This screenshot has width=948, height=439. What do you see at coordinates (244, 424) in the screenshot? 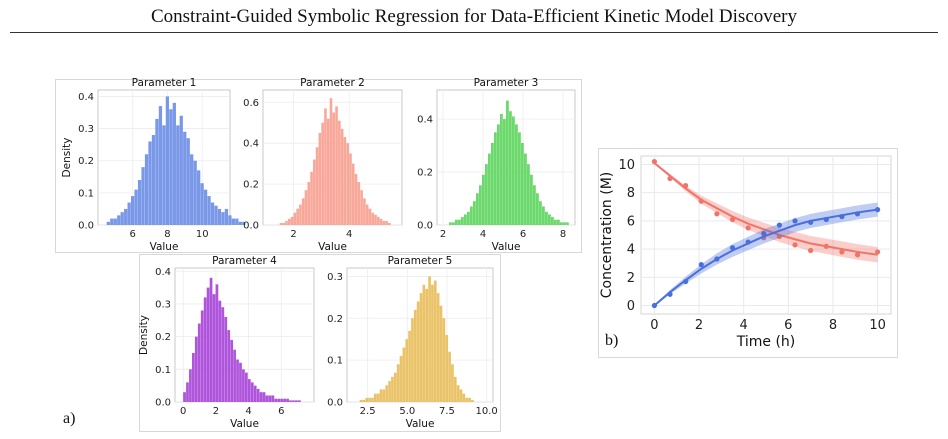
I see `x-axis-label: Value` at bounding box center [244, 424].